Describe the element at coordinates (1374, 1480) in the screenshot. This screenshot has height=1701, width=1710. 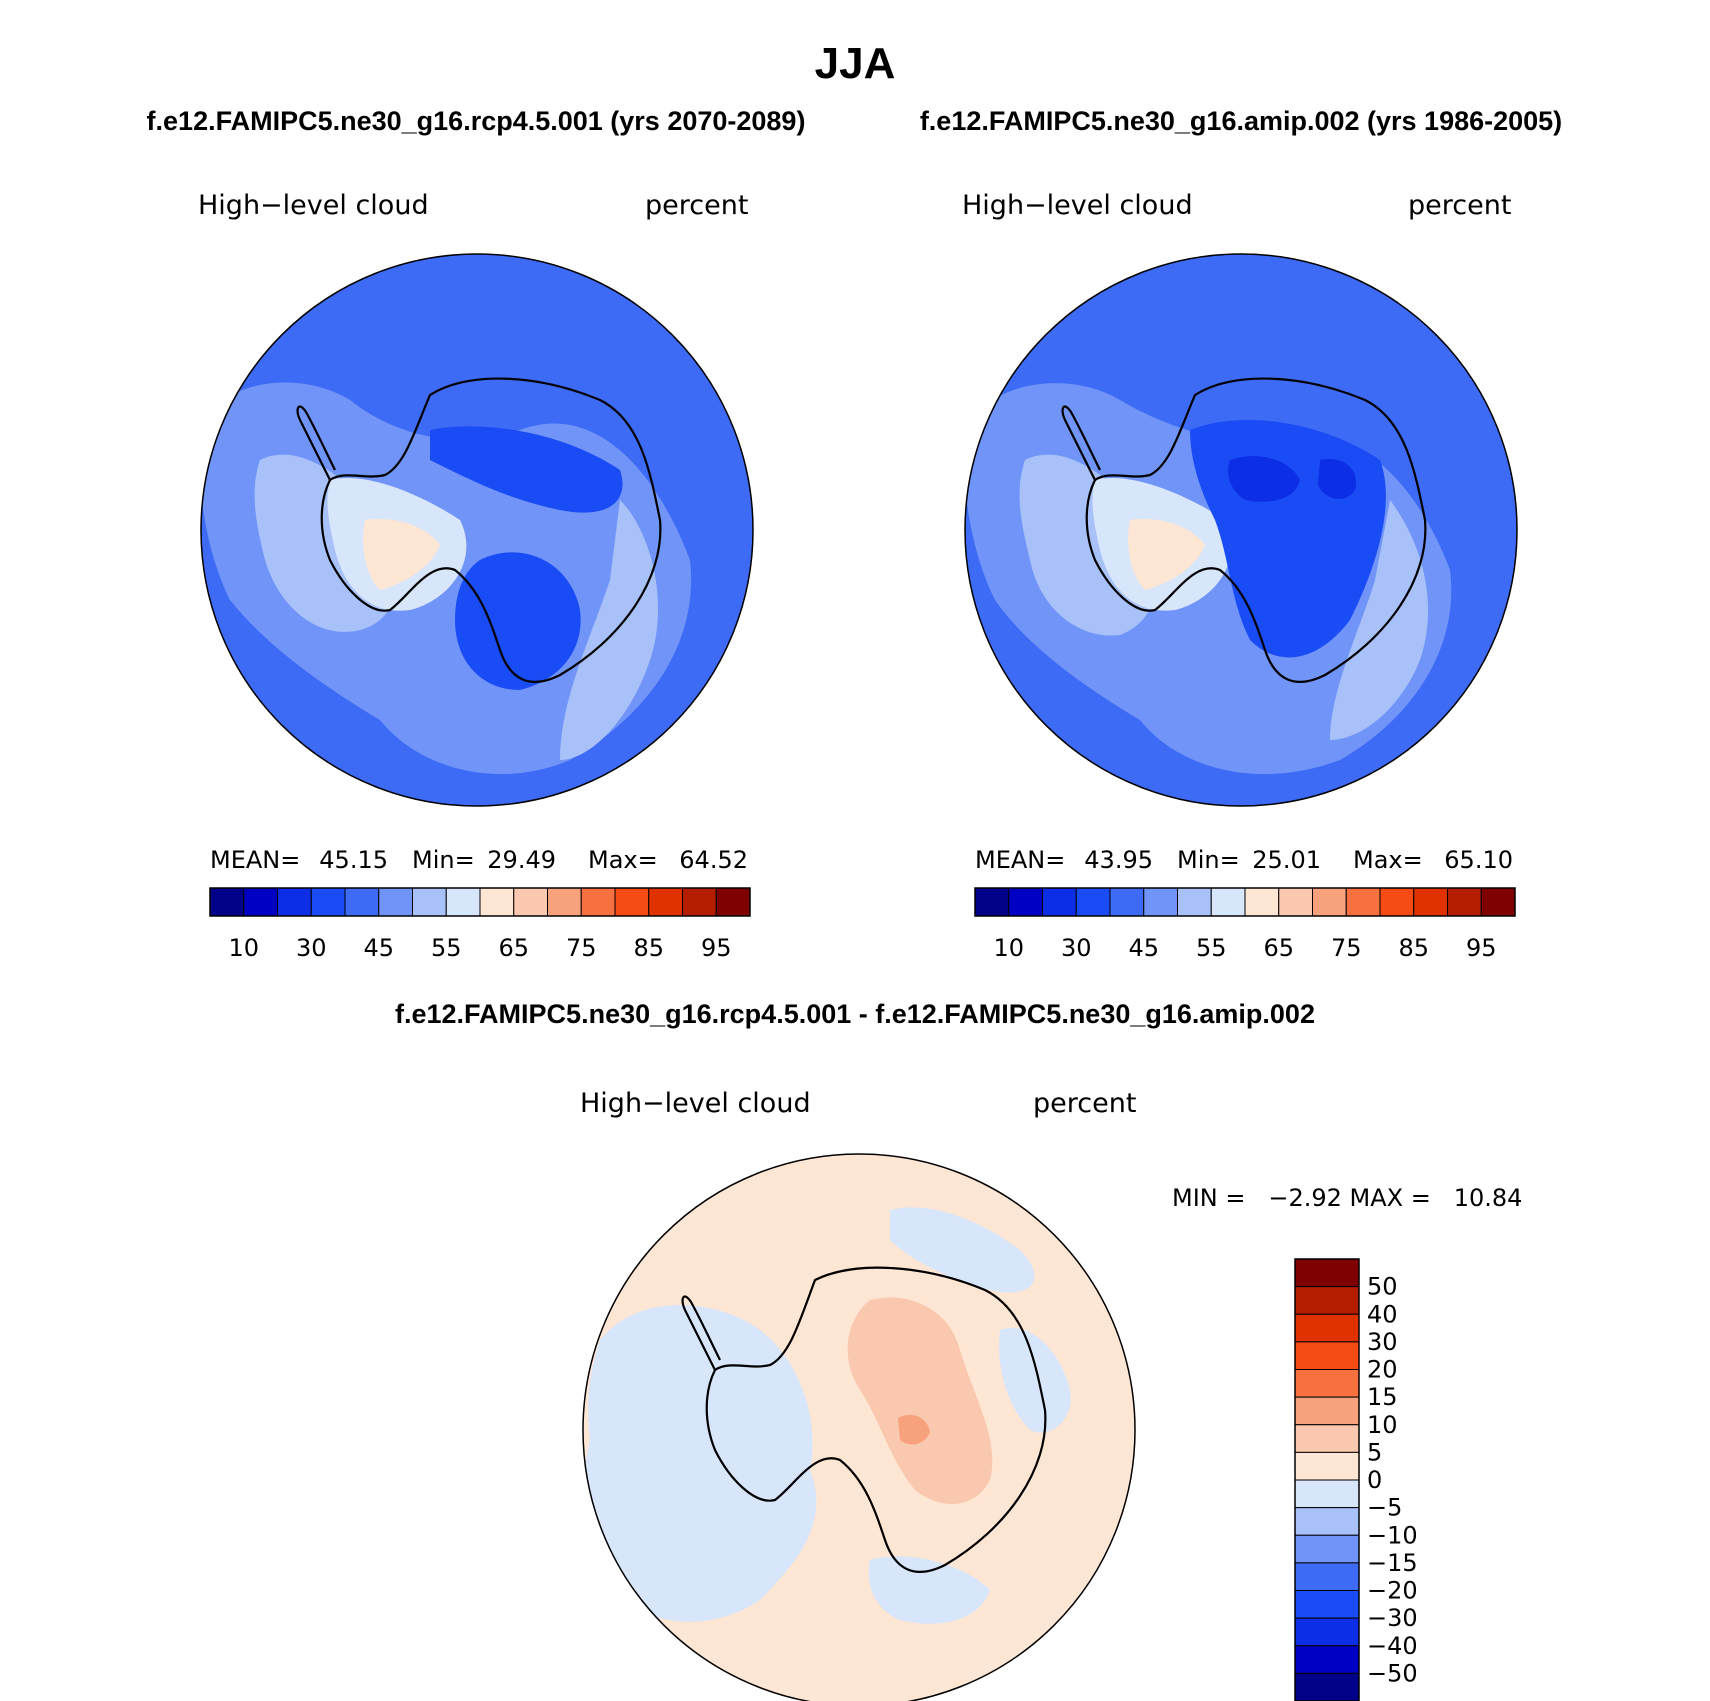
I see `colorbar-tick-label: 0` at that location.